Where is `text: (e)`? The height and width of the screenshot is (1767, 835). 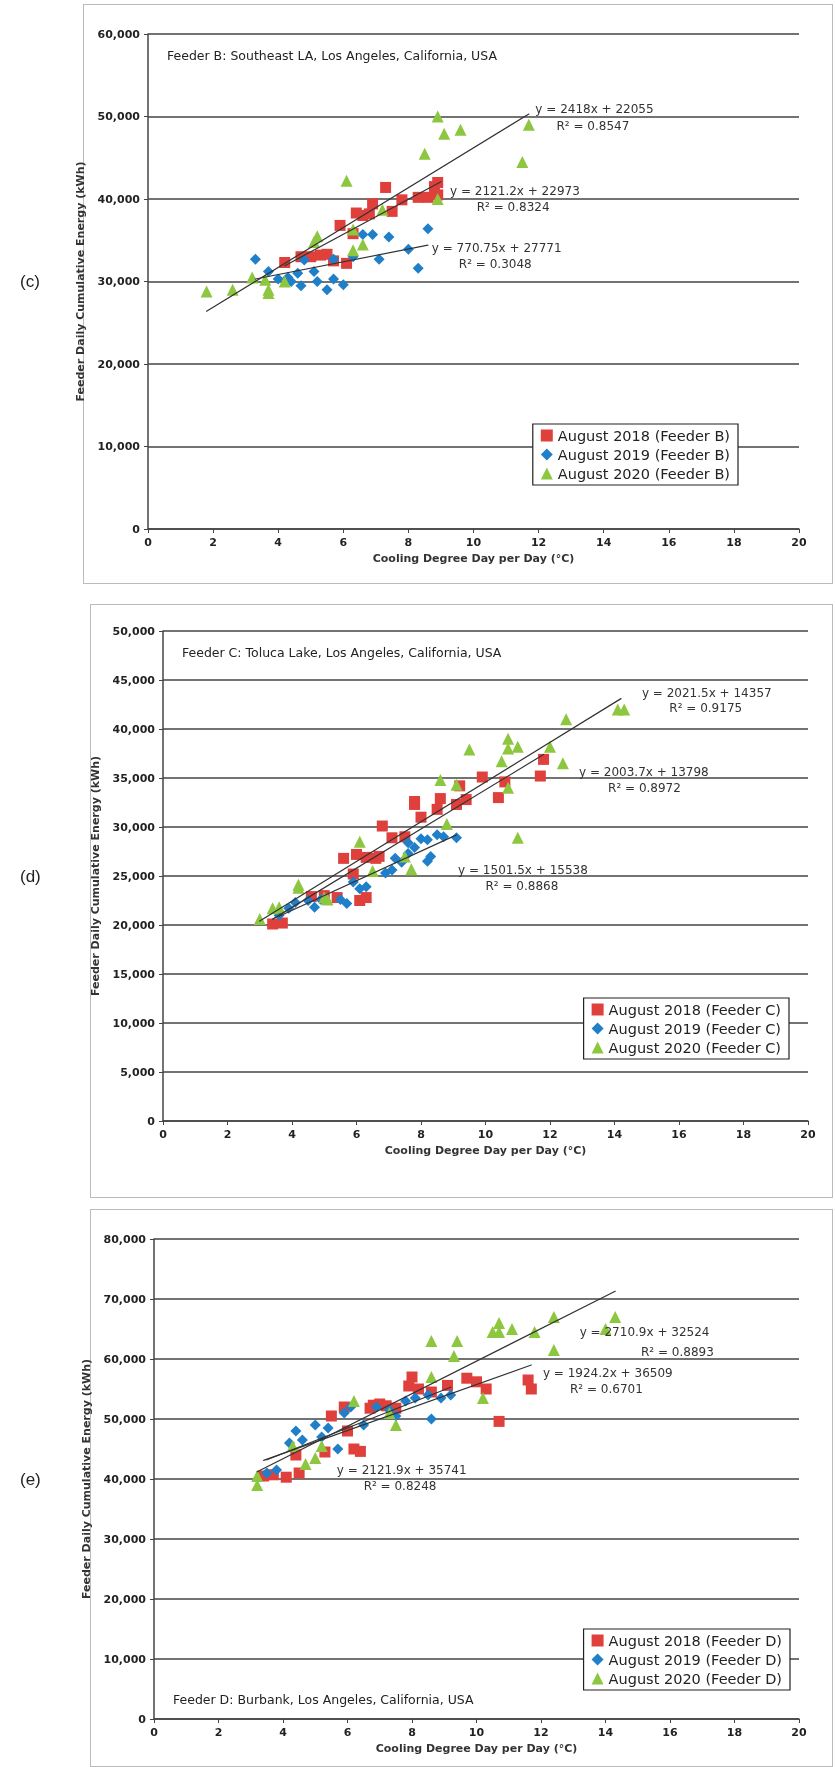 text: (e) is located at coordinates (30, 1479).